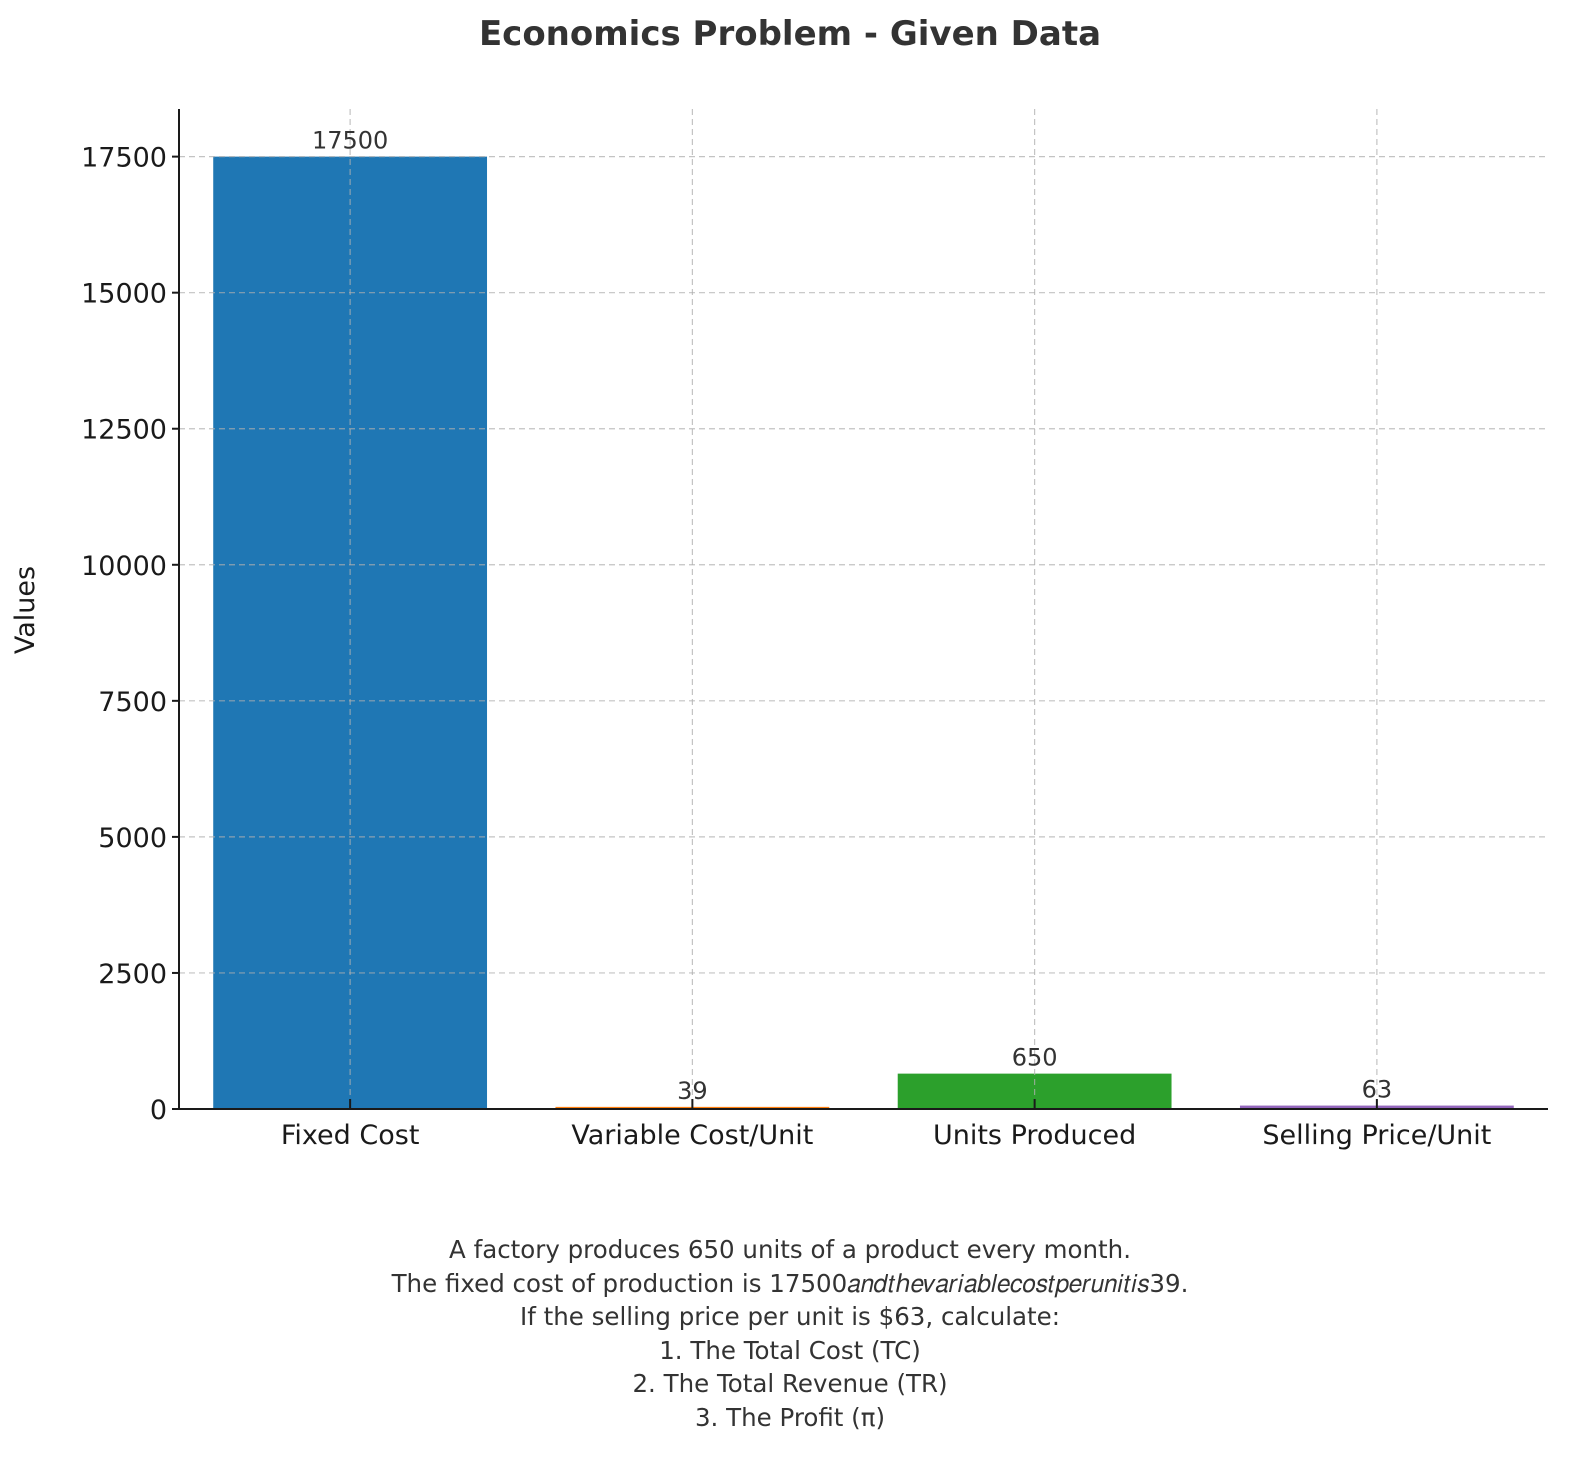 The height and width of the screenshot is (1460, 1580). I want to click on bar-value-label: 17500, so click(350, 141).